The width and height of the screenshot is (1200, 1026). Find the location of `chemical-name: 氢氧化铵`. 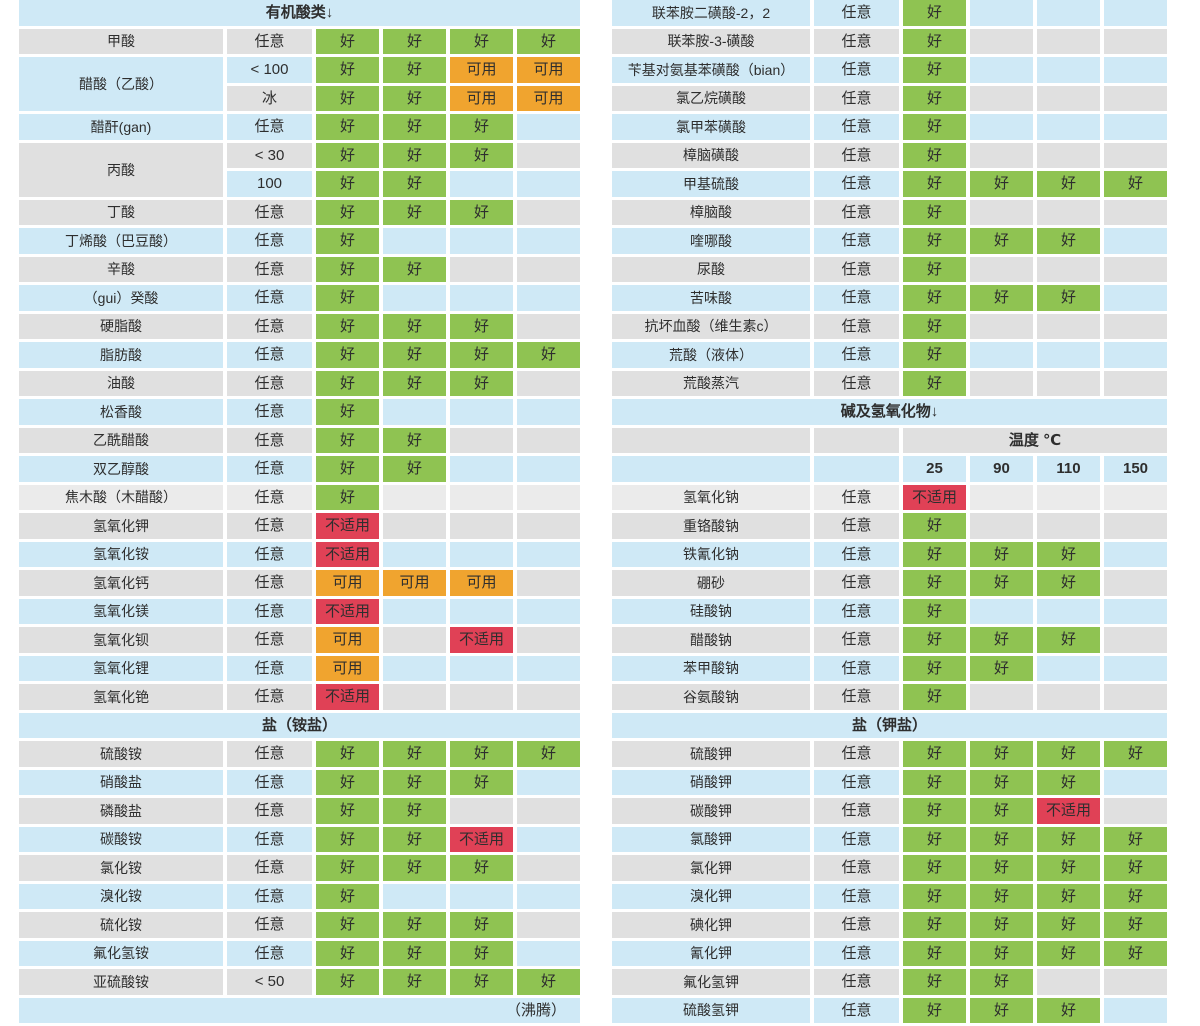

chemical-name: 氢氧化铵 is located at coordinates (121, 554).